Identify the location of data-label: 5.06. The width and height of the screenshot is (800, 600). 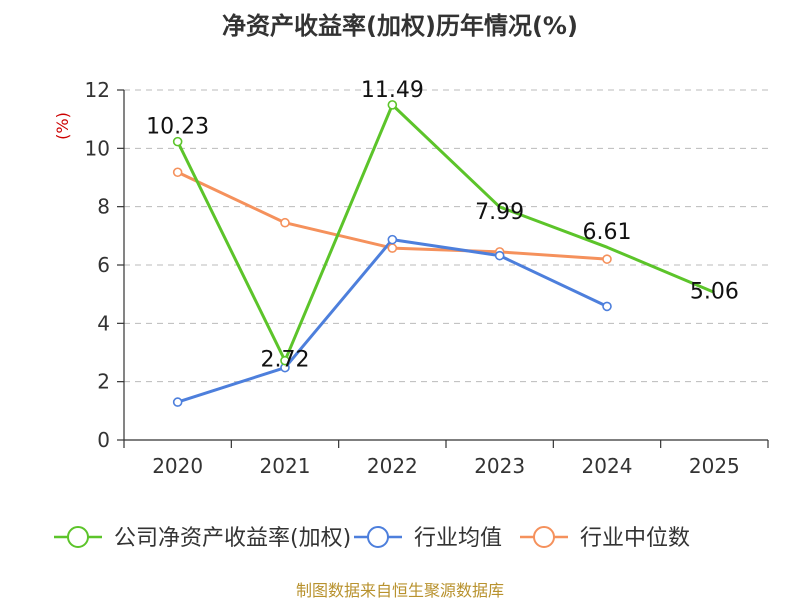
(714, 291).